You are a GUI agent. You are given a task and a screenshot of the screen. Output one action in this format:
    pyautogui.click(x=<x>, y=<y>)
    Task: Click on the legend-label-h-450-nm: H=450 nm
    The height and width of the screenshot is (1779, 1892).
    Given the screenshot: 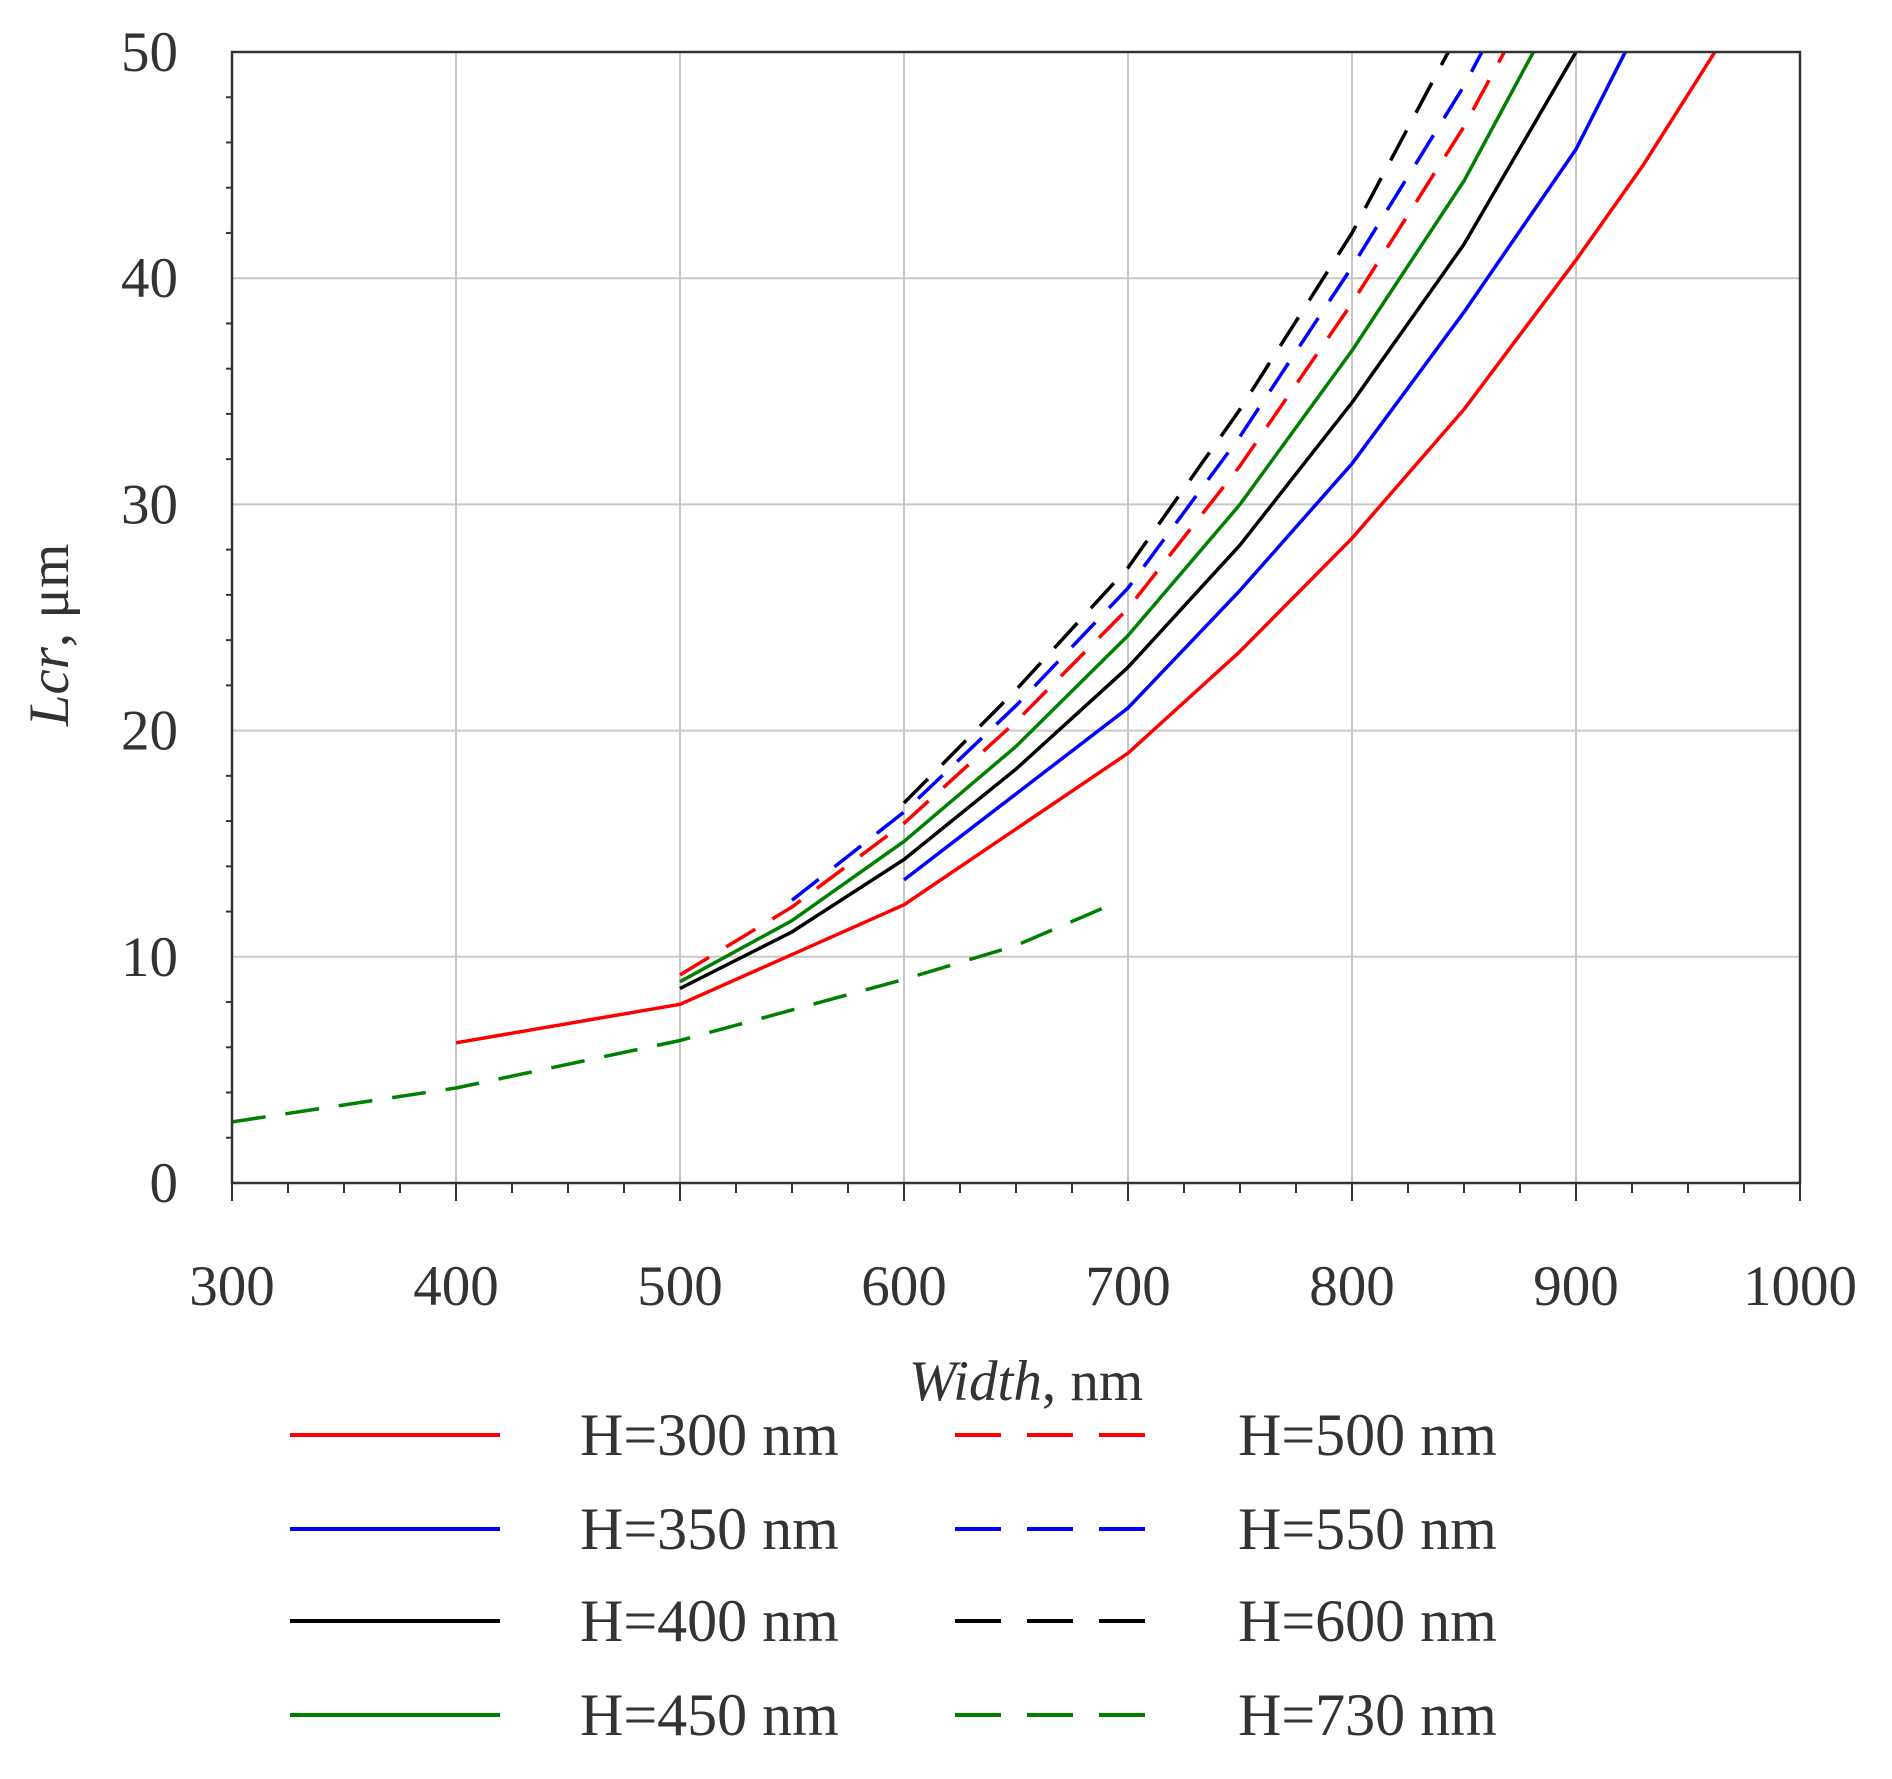 What is the action you would take?
    pyautogui.click(x=709, y=1715)
    